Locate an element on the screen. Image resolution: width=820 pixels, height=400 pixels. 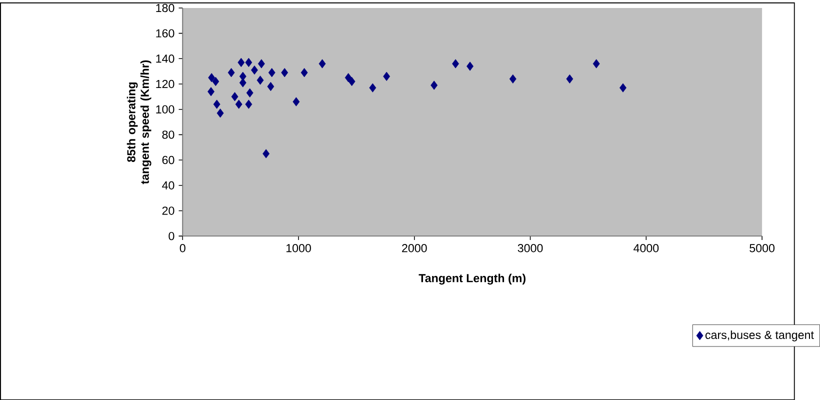
x-tick-label: 4000 is located at coordinates (646, 248).